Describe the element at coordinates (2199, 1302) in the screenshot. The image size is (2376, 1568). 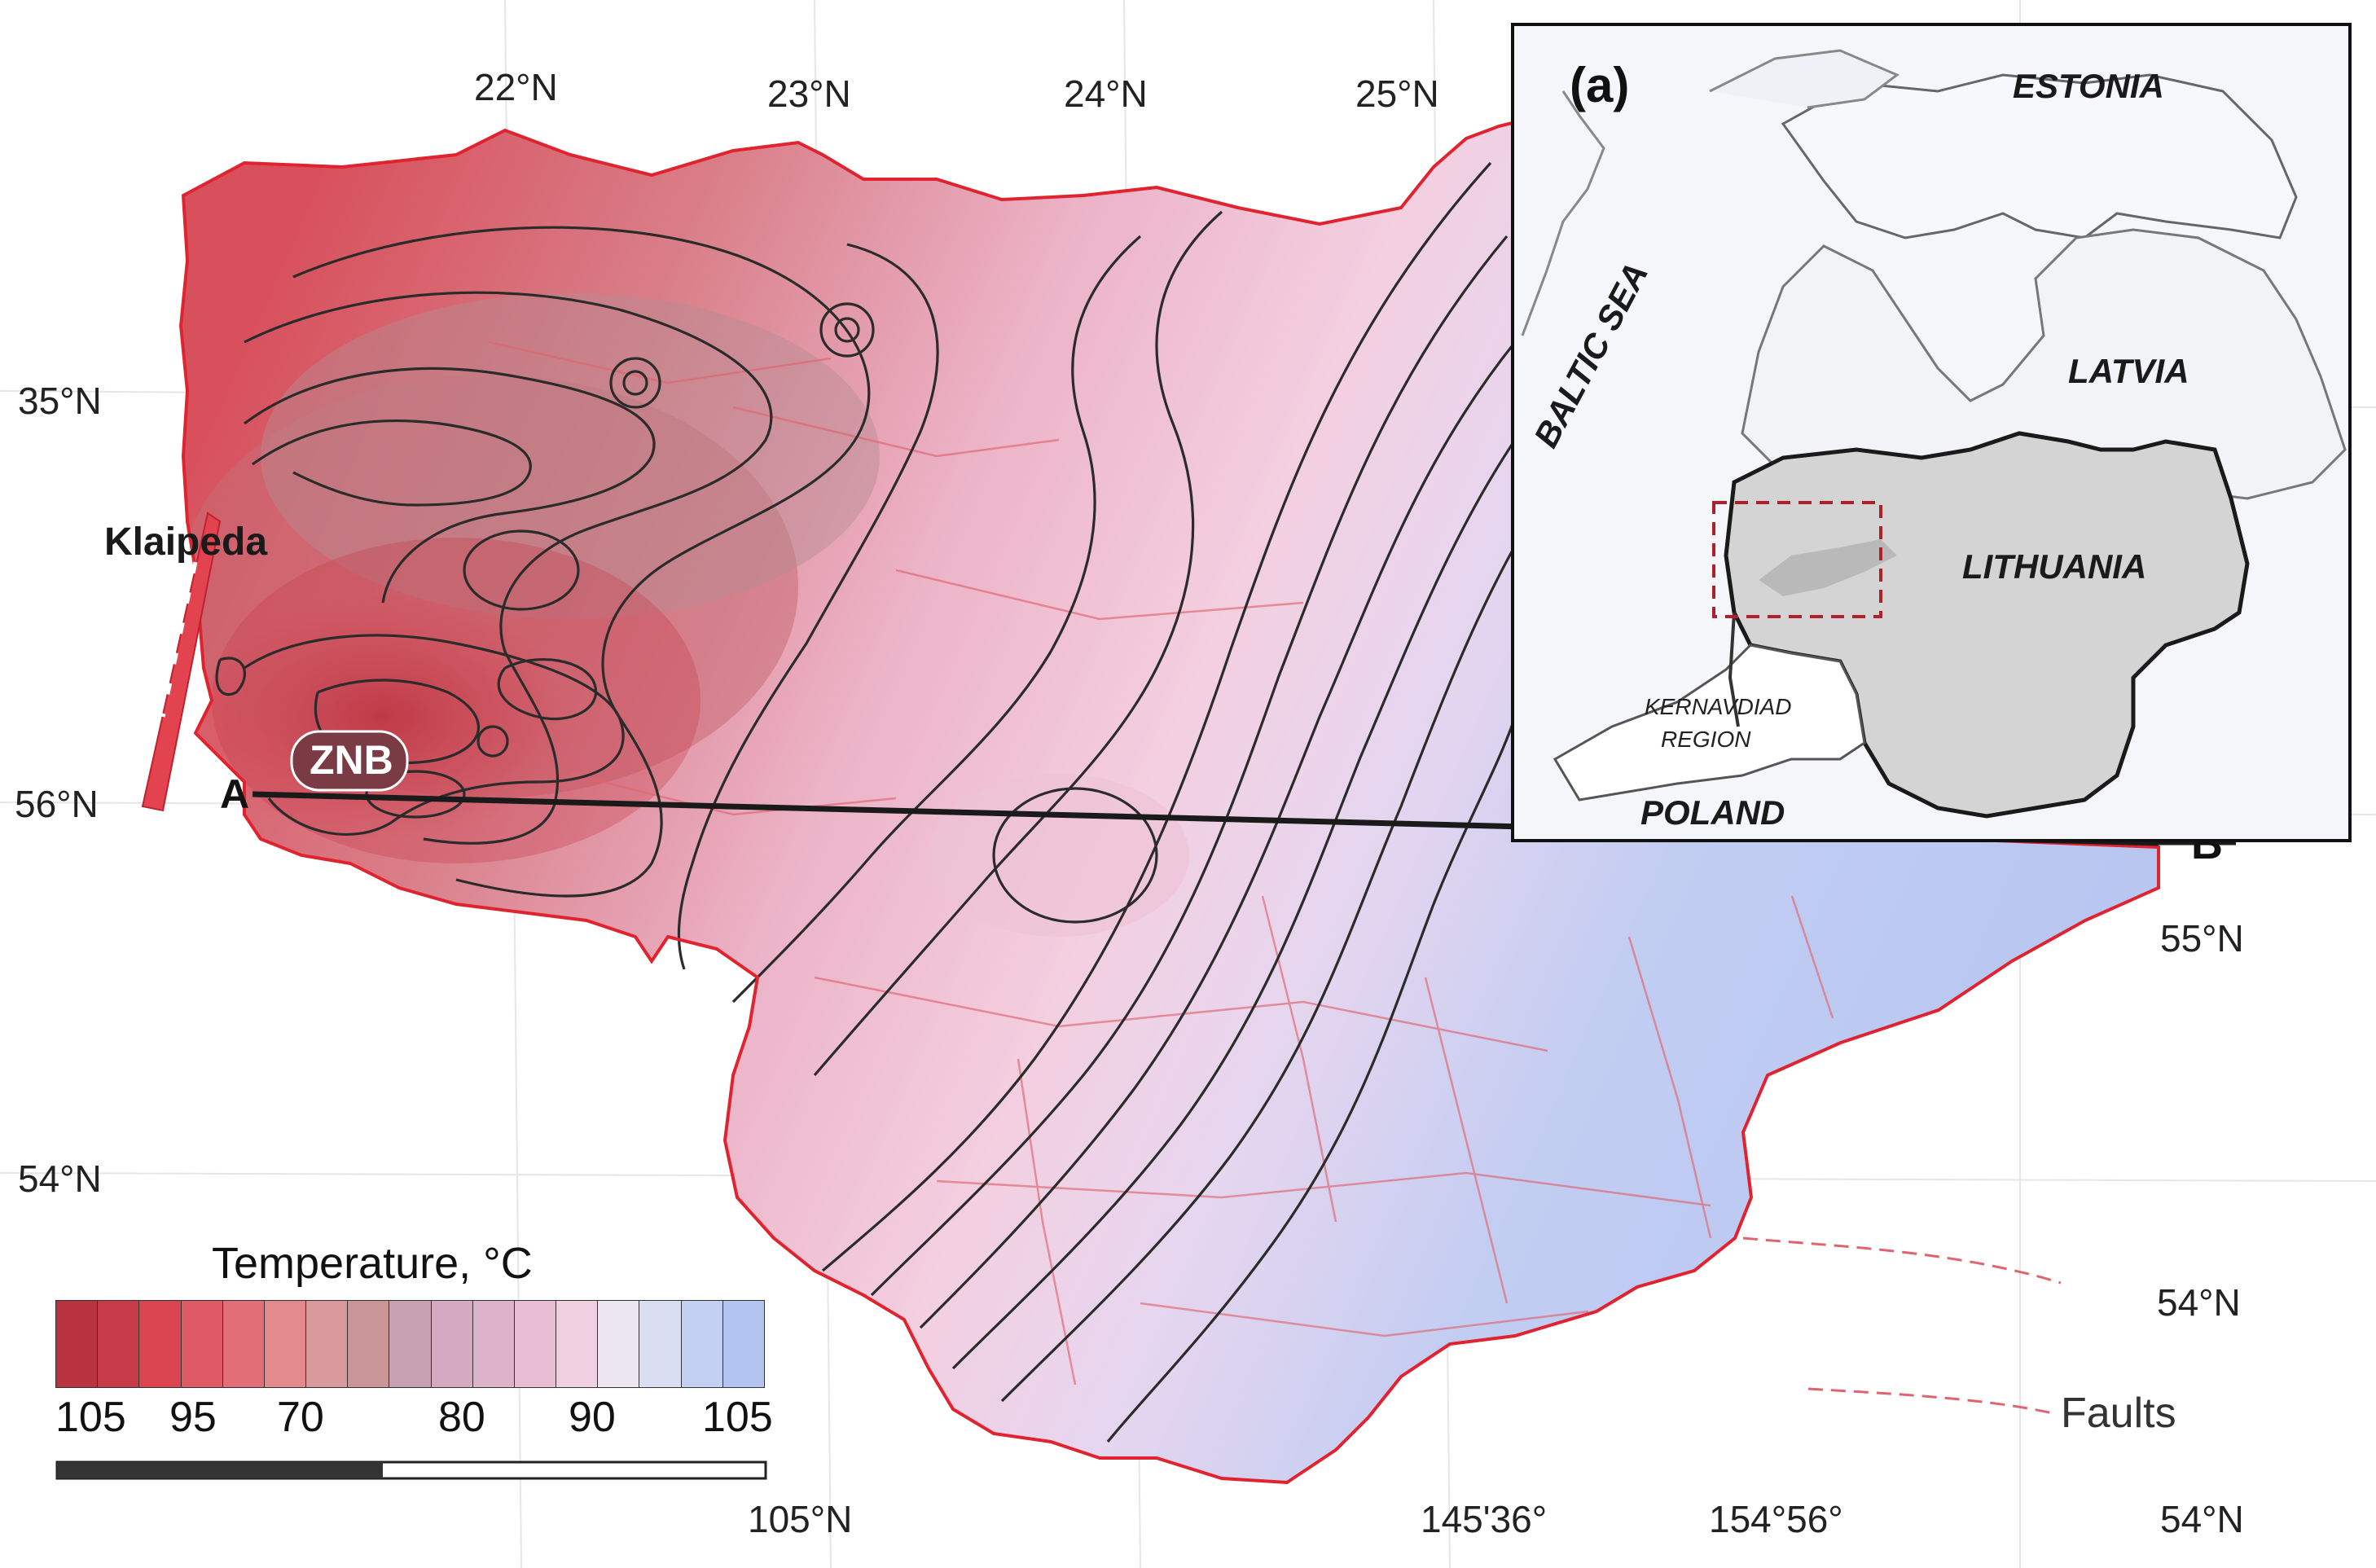
I see `lat-label-right-2: 54°N` at that location.